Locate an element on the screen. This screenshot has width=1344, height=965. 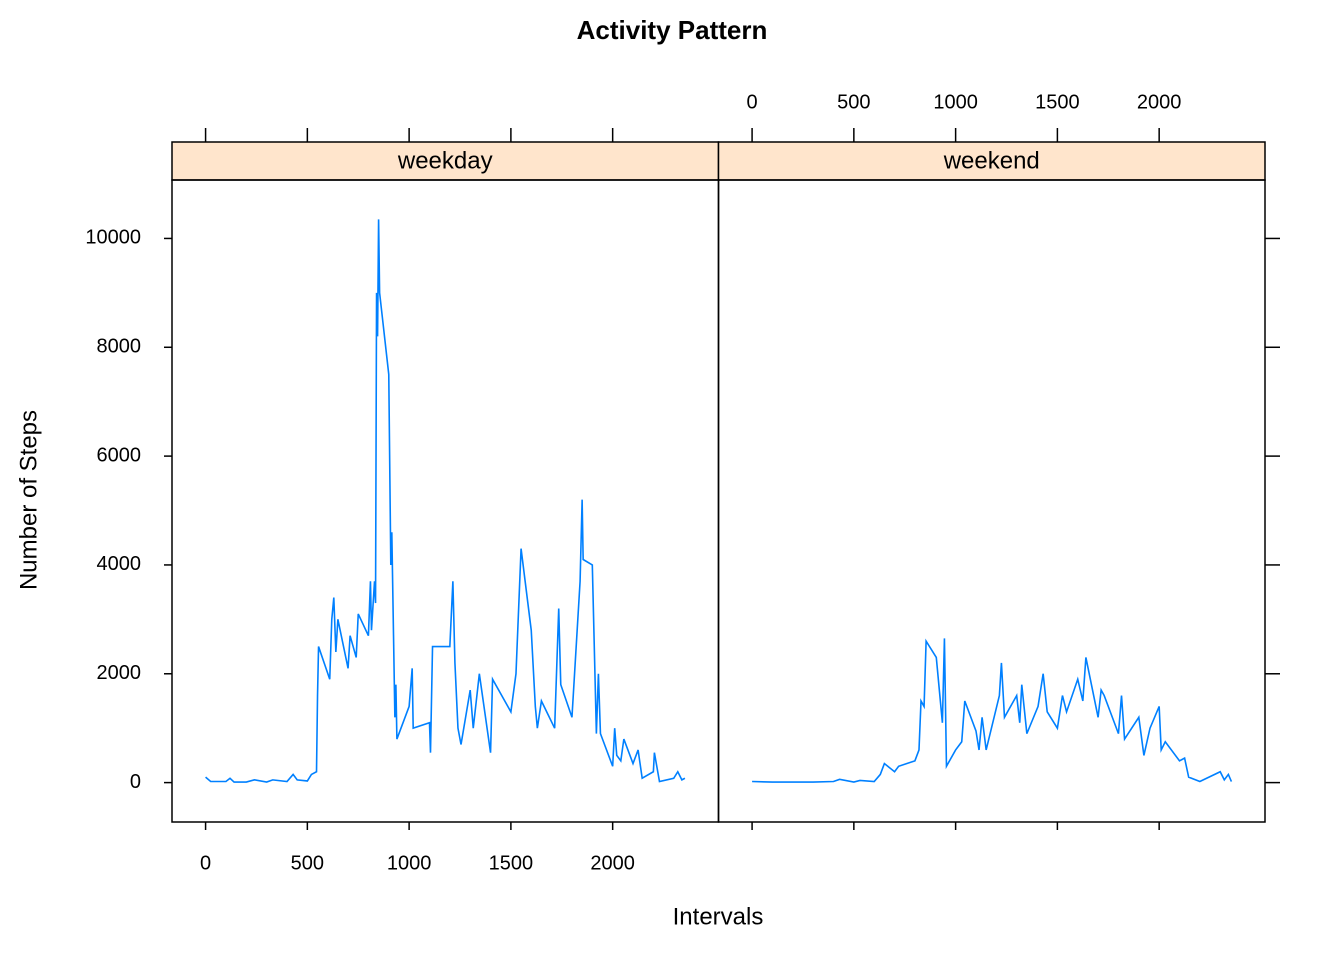
y-axis-label: Number of Steps is located at coordinates (28, 500).